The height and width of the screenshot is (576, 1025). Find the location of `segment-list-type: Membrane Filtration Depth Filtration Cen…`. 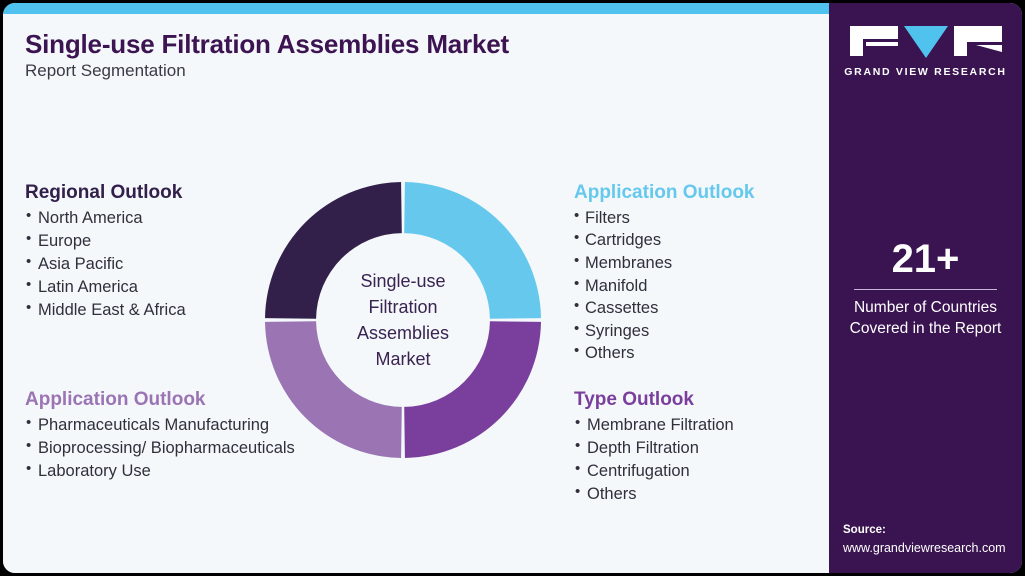

segment-list-type: Membrane Filtration Depth Filtration Cen… is located at coordinates (654, 459).